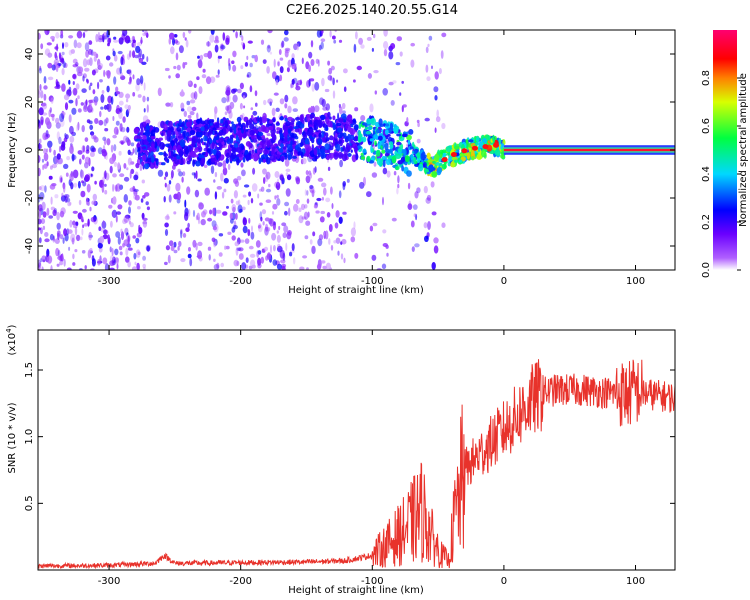 The width and height of the screenshot is (750, 600). What do you see at coordinates (240, 581) in the screenshot?
I see `bottom-x-tick-label: -200` at bounding box center [240, 581].